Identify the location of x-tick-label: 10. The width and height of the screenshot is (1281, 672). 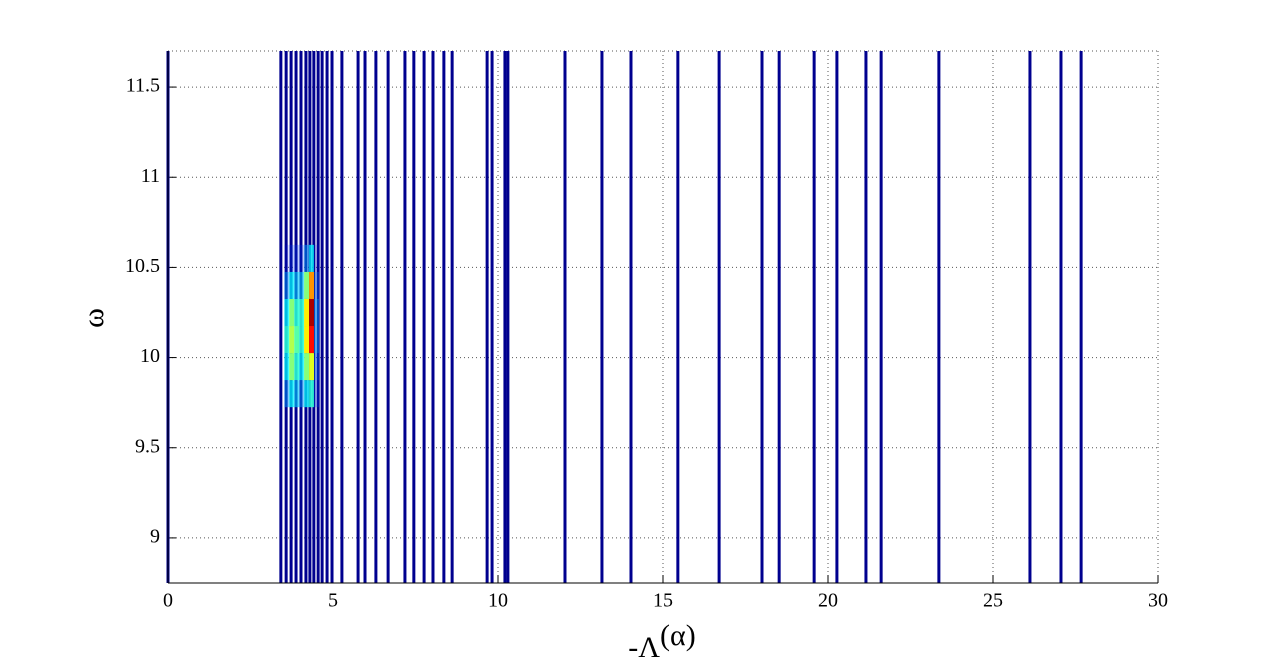
(498, 601).